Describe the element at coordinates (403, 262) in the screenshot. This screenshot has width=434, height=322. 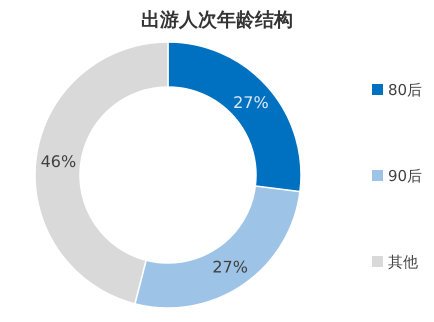
I see `legend-label: 其他` at that location.